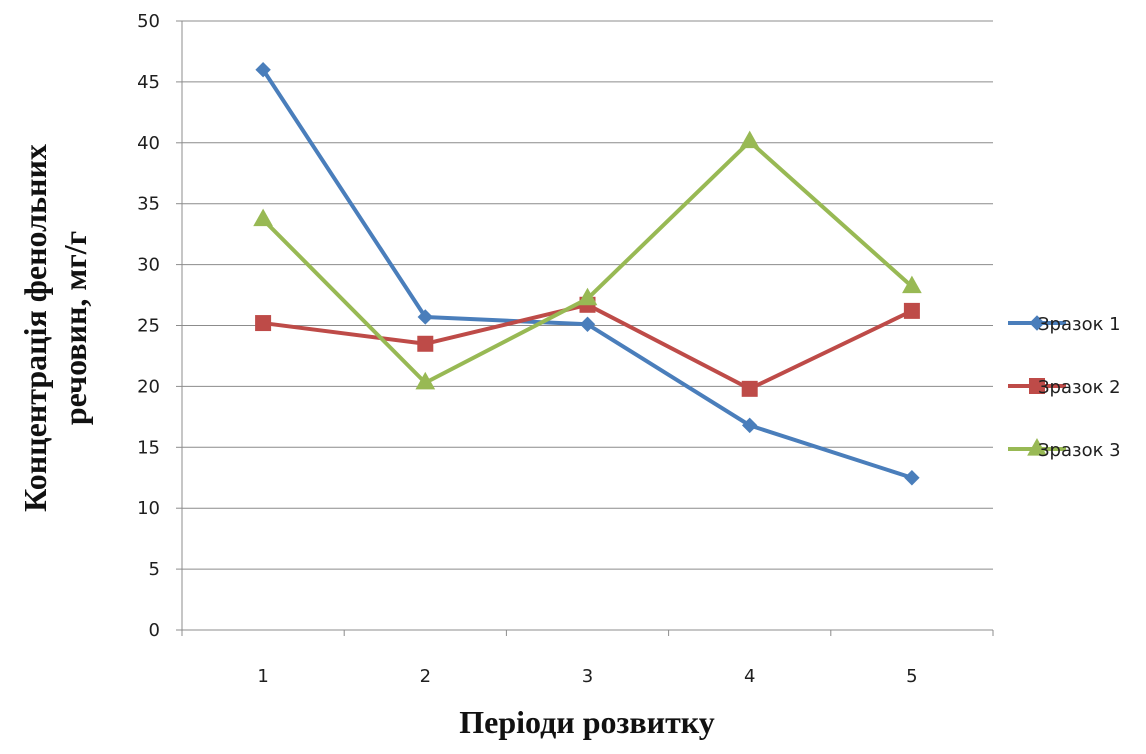  Describe the element at coordinates (35, 328) in the screenshot. I see `y-axis-title-line-1: Концентрація фенольних` at that location.